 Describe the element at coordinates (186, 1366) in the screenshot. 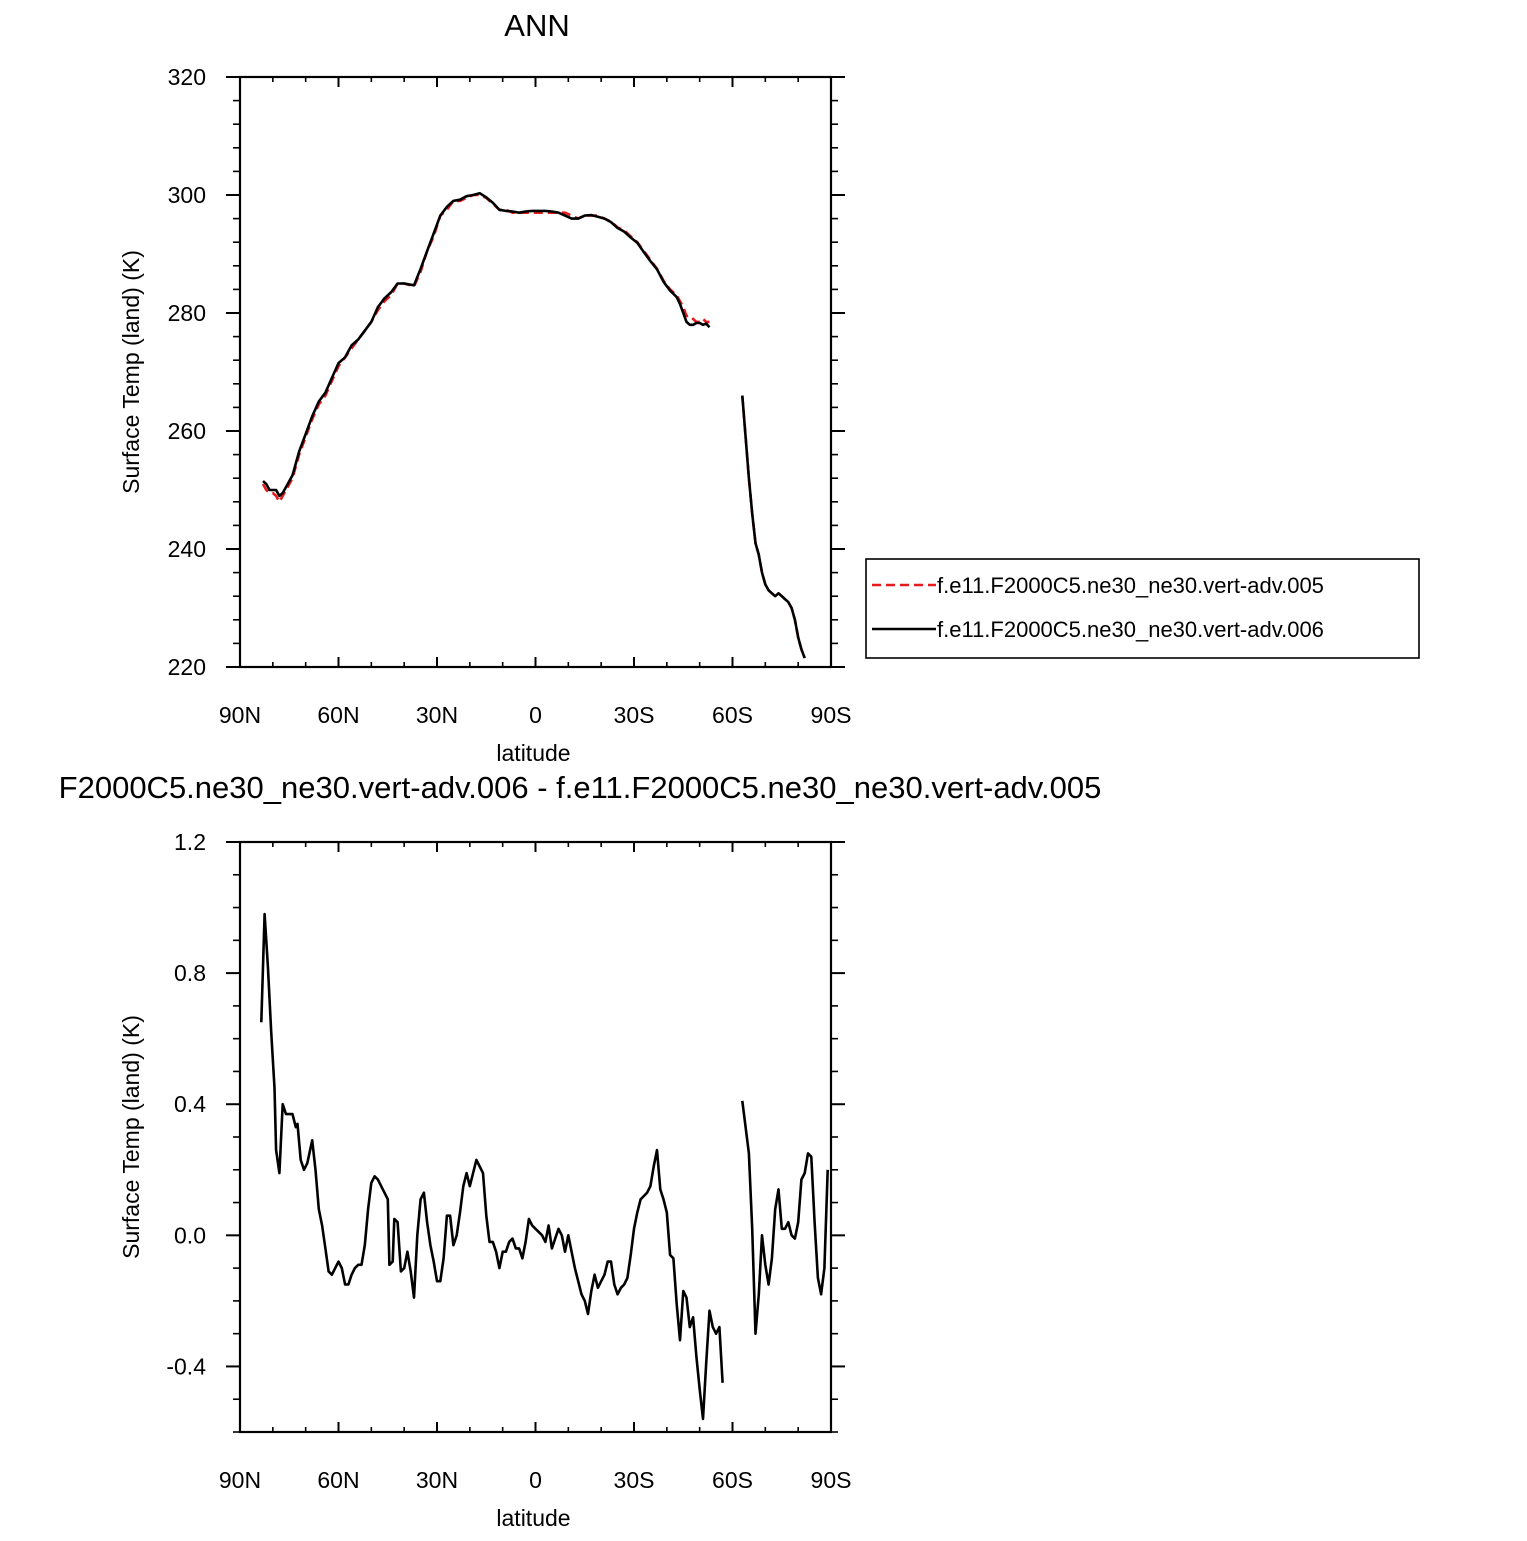

I see `y-tick-label: -0.4` at that location.